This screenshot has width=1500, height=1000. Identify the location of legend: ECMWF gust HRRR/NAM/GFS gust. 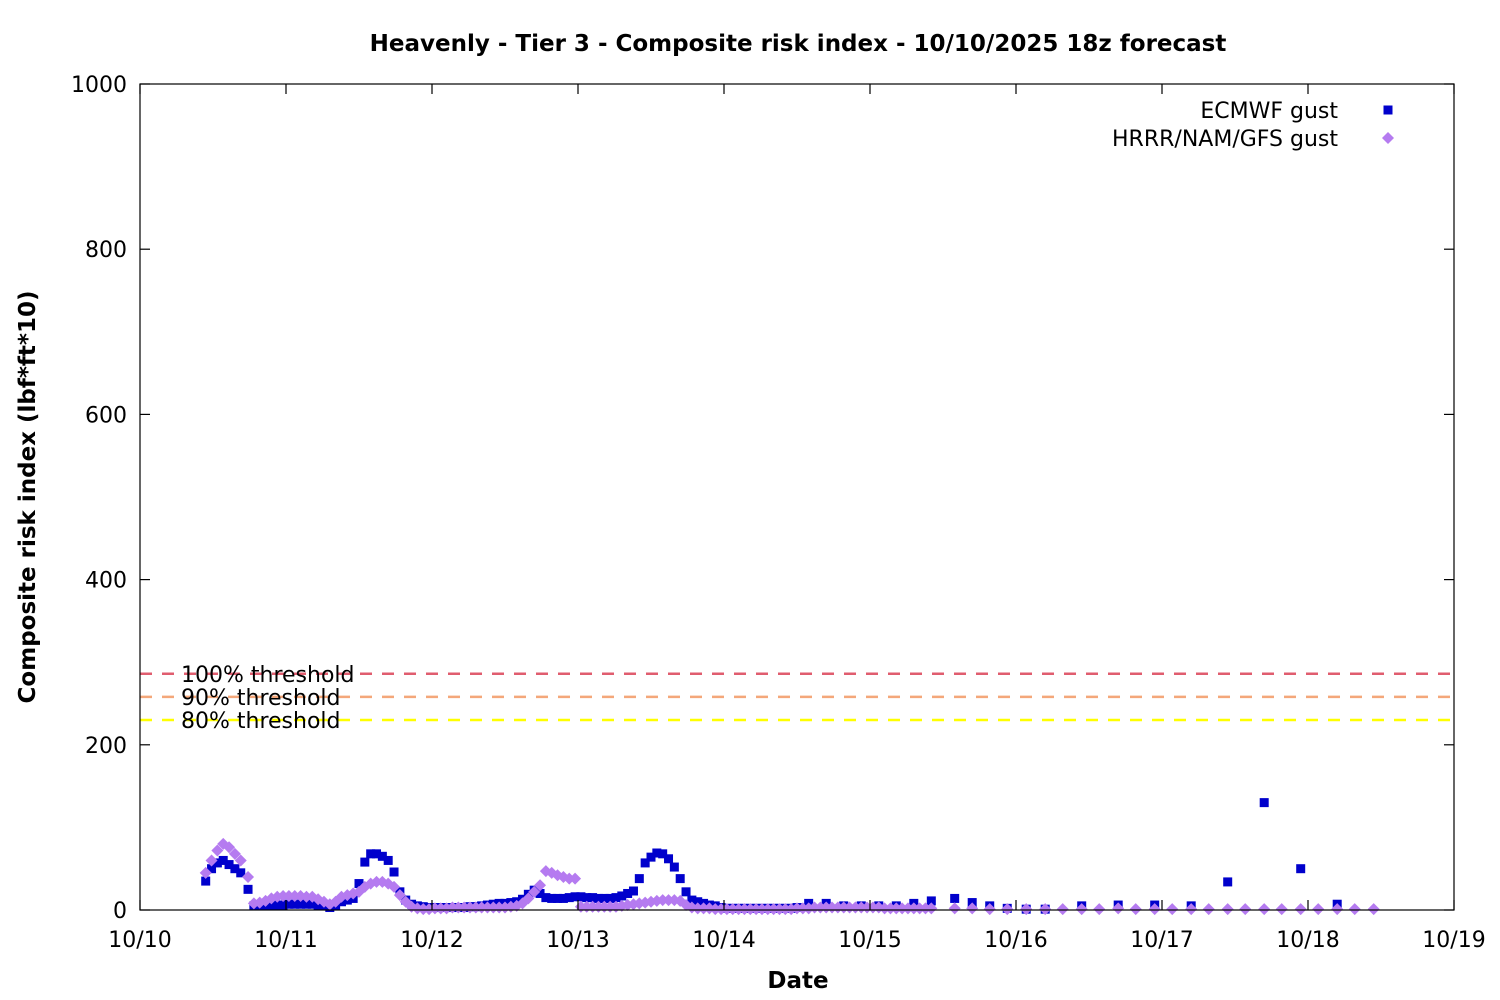
(1253, 125).